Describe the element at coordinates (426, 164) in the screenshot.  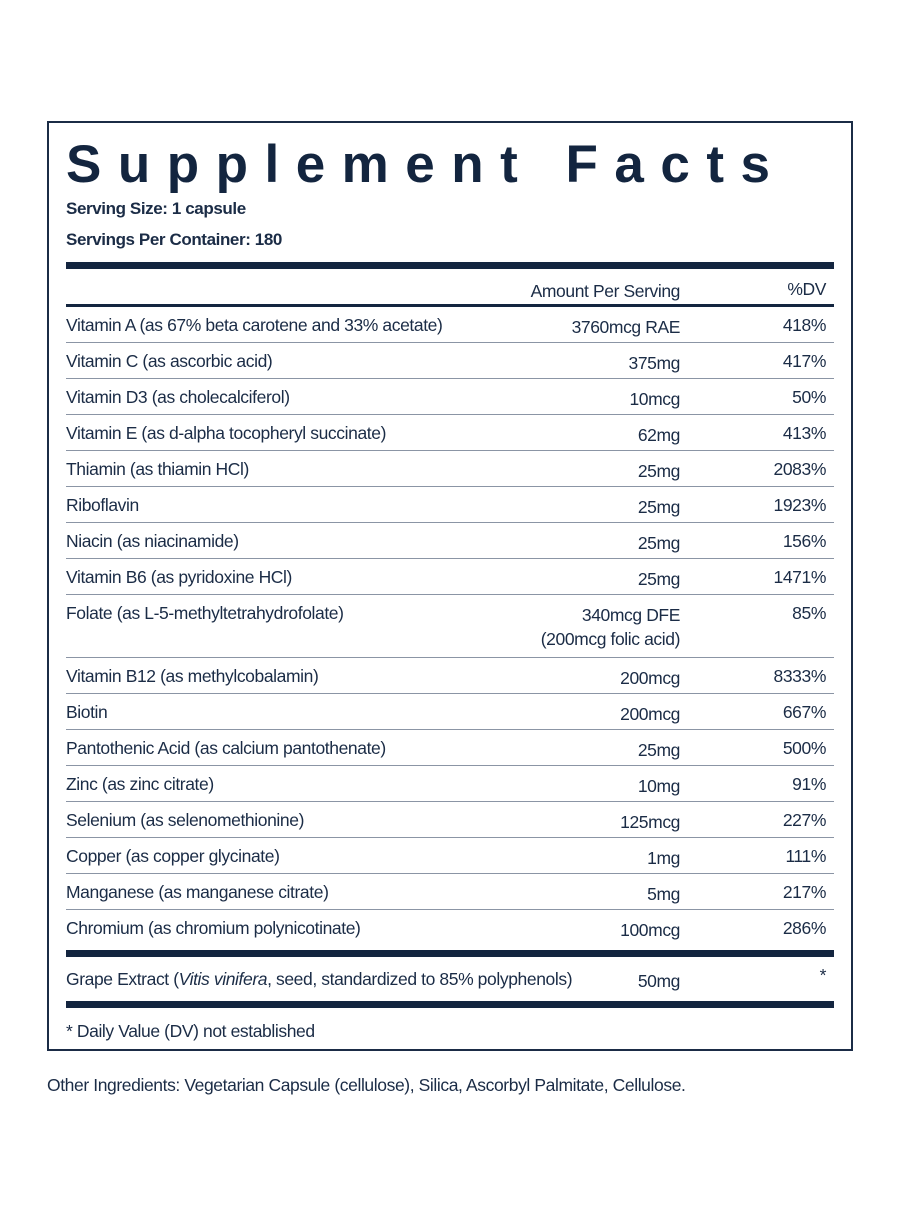
I see `panel-title: Supplement Facts` at that location.